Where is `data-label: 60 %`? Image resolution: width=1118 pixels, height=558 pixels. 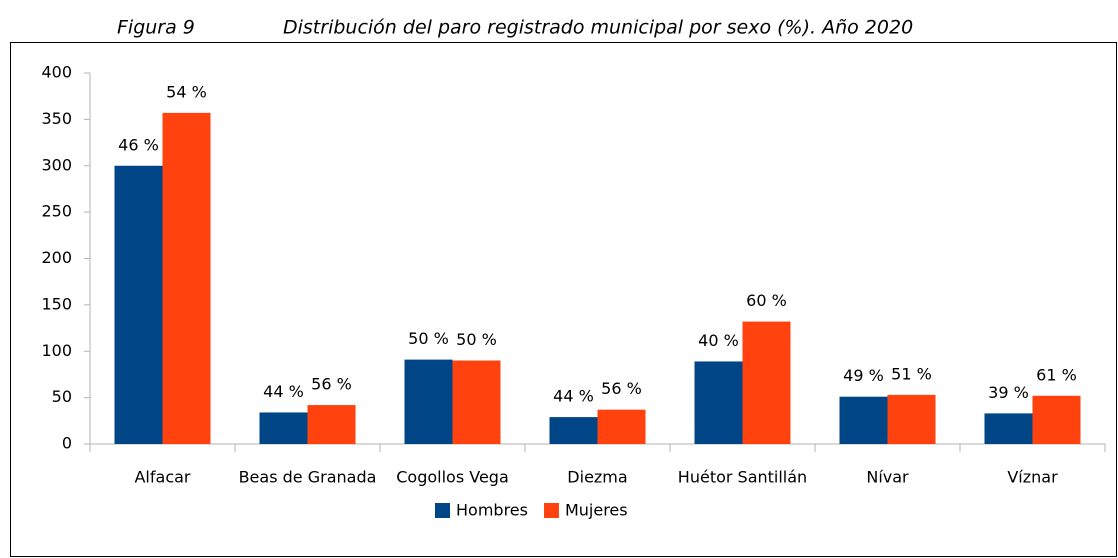
data-label: 60 % is located at coordinates (766, 300).